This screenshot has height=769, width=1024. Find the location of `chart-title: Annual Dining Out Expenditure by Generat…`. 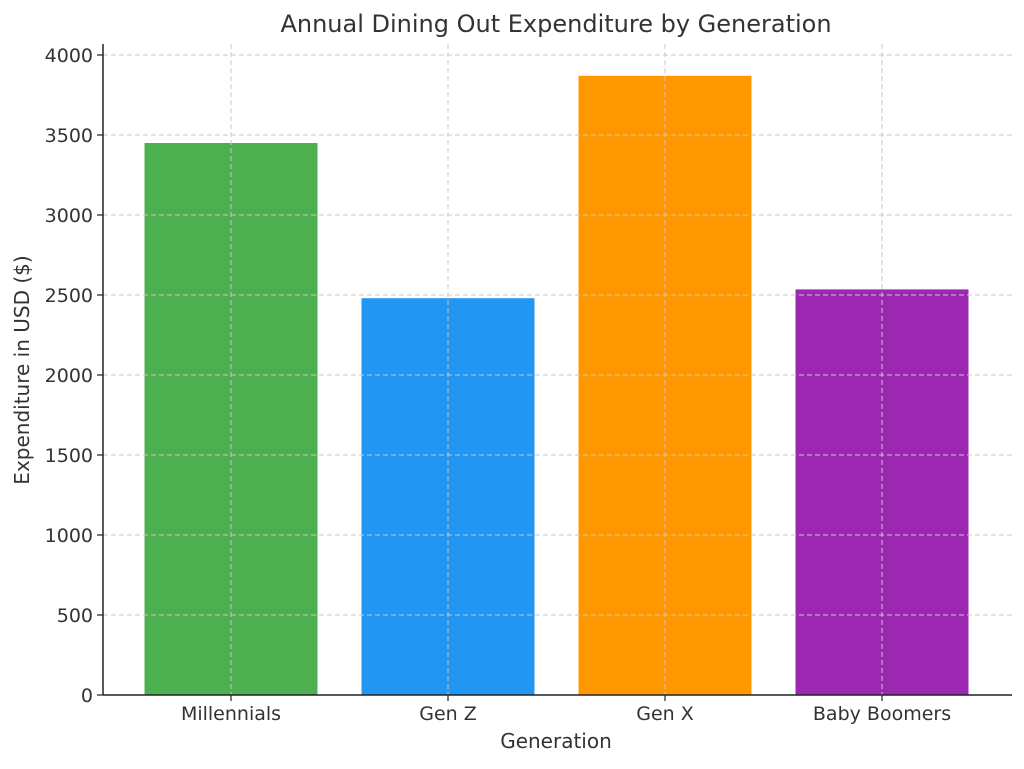

chart-title: Annual Dining Out Expenditure by Generat… is located at coordinates (555, 24).